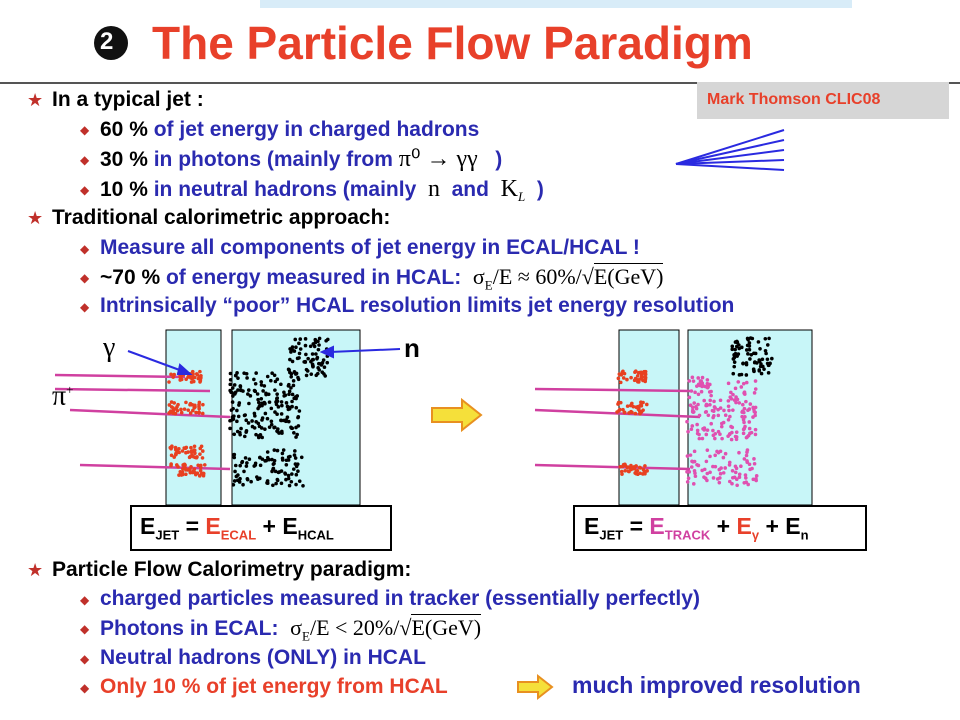 Image resolution: width=960 pixels, height=720 pixels. What do you see at coordinates (315, 535) in the screenshot?
I see `sub: HCAL` at bounding box center [315, 535].